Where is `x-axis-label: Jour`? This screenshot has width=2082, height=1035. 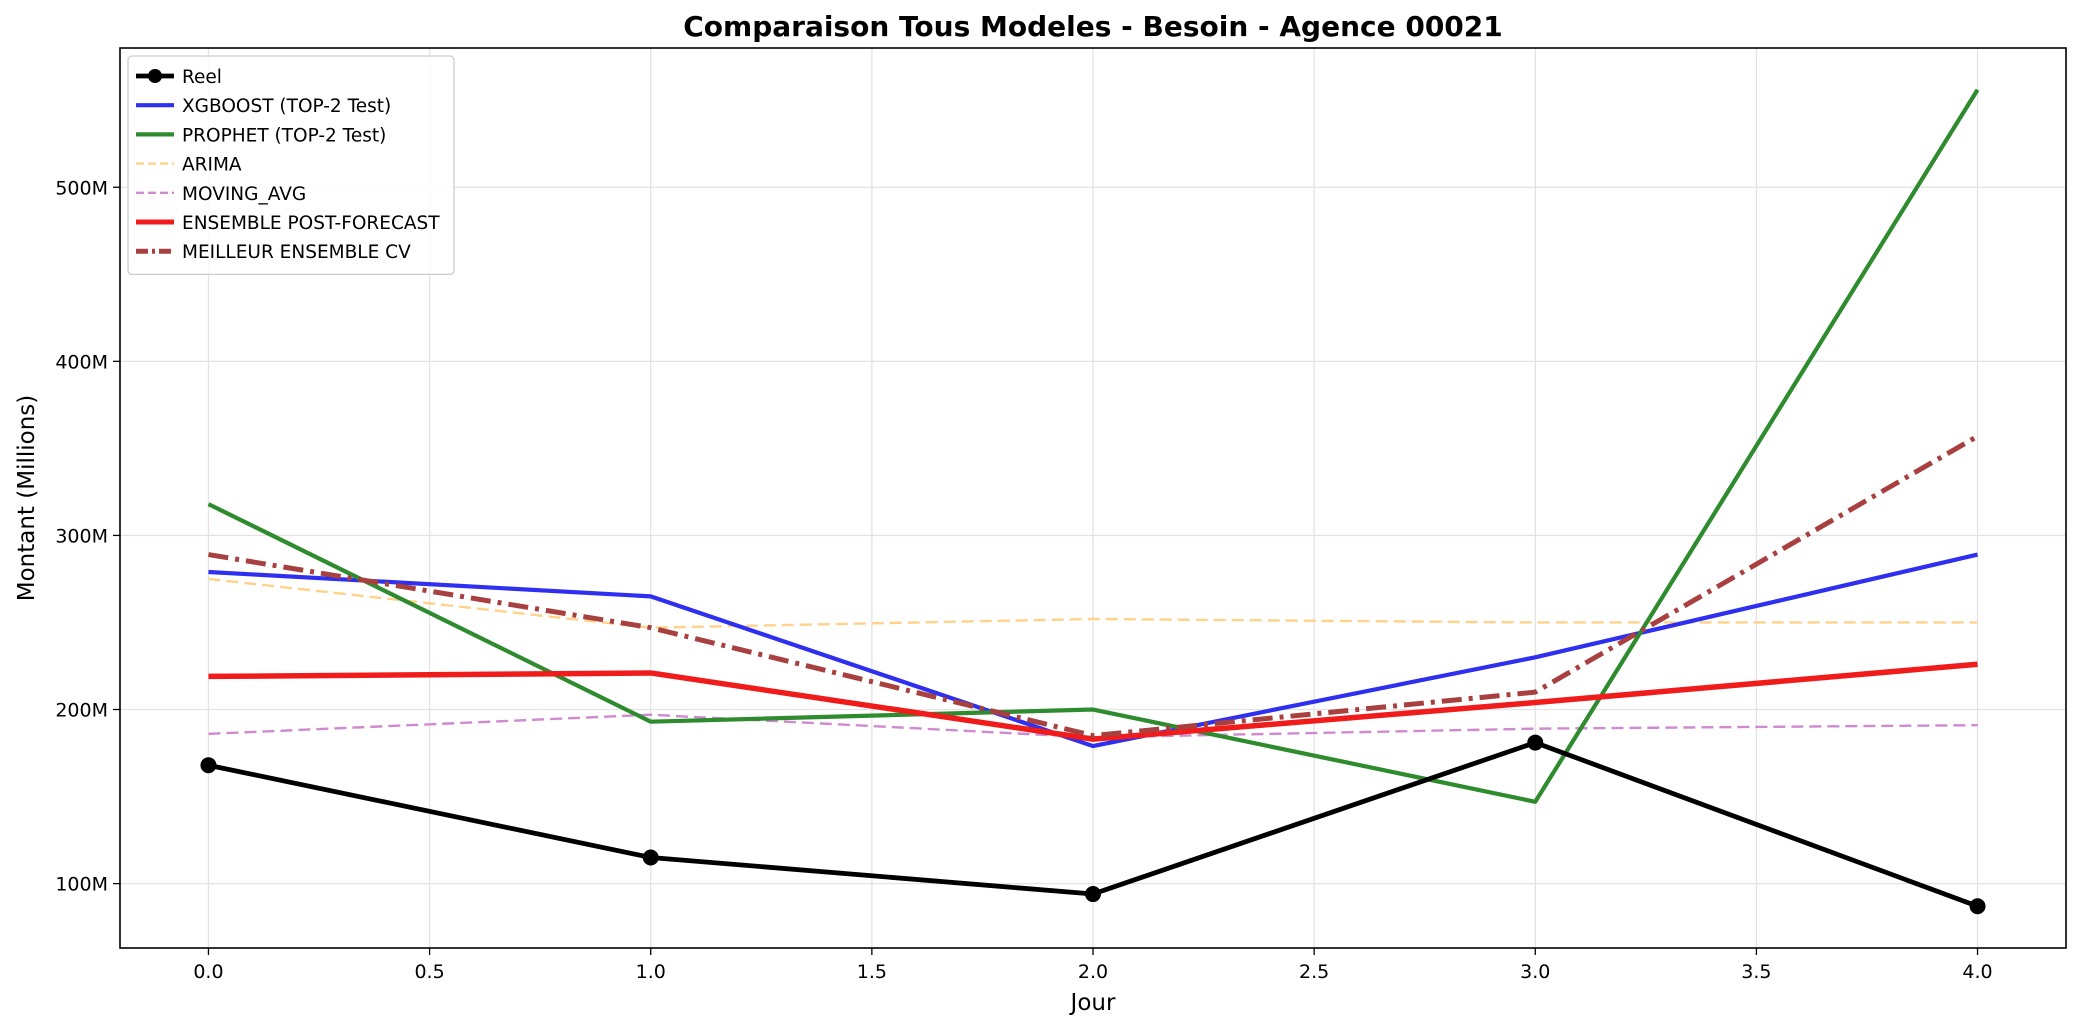 x-axis-label: Jour is located at coordinates (1092, 1003).